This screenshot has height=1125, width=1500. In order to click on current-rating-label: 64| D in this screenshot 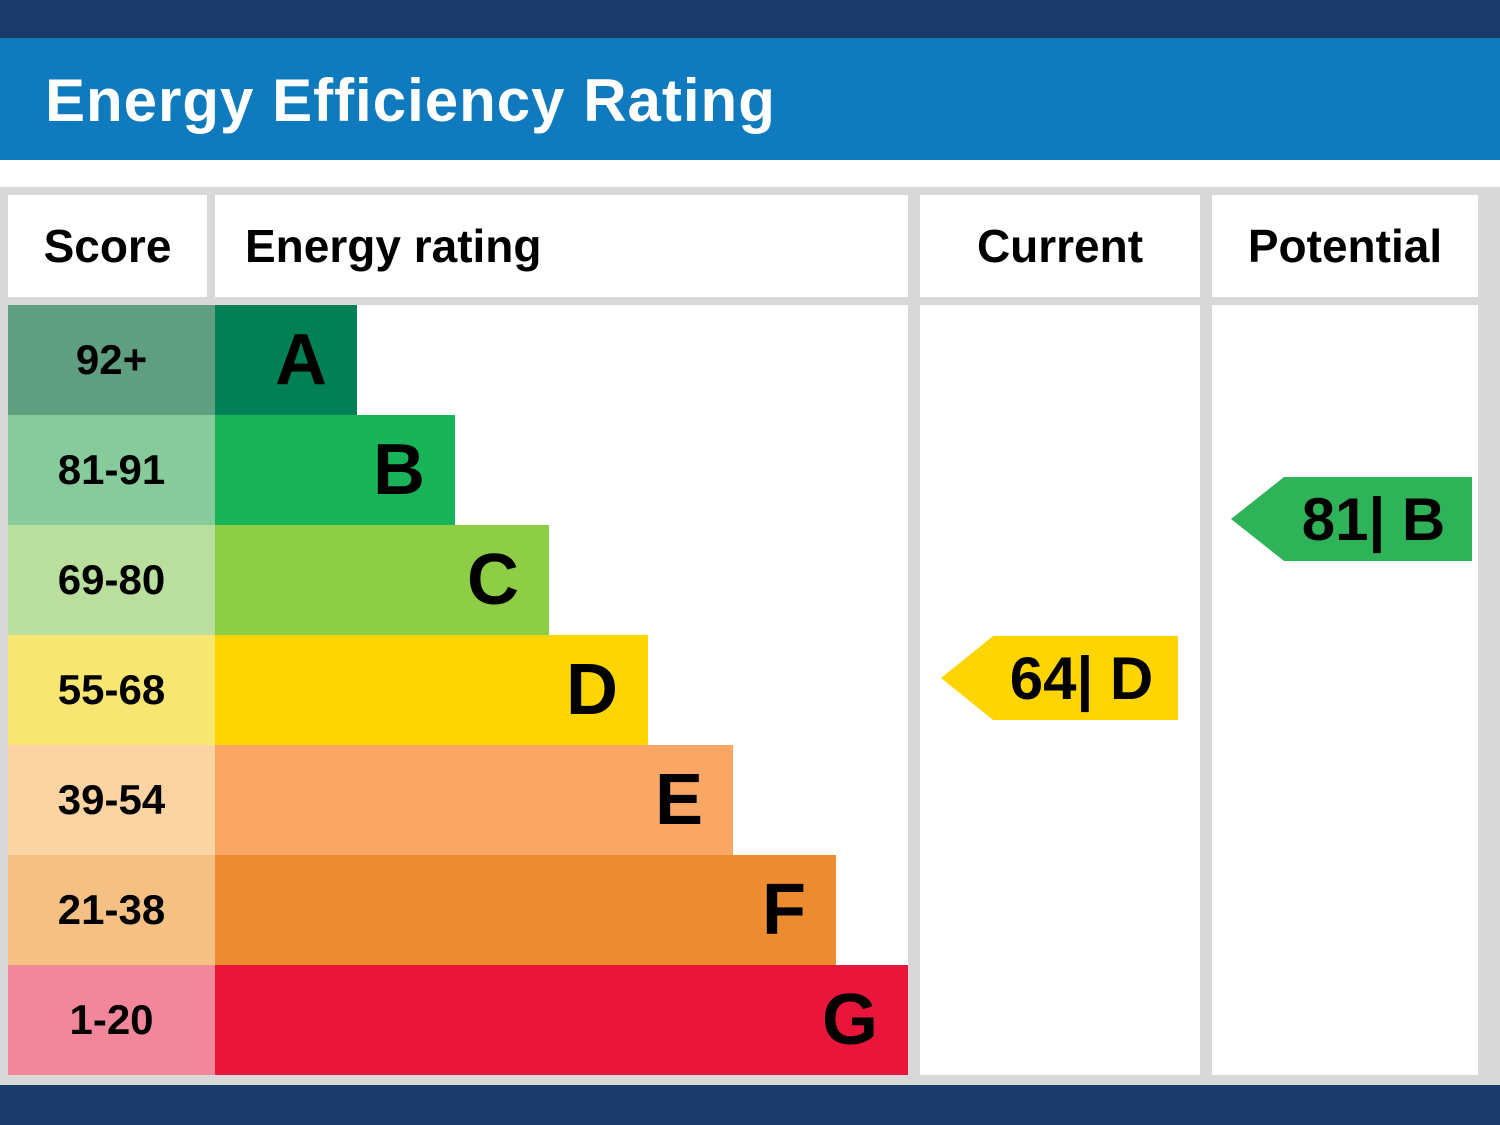, I will do `click(1081, 678)`.